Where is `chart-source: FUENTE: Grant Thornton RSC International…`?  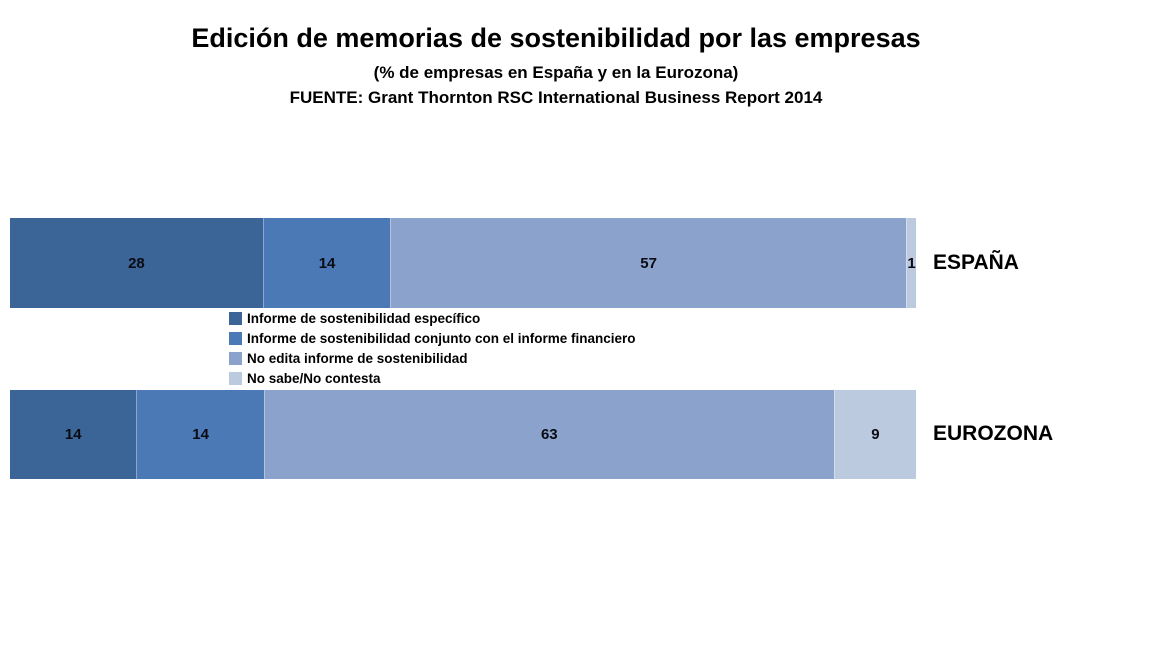
chart-source: FUENTE: Grant Thornton RSC International… is located at coordinates (556, 97).